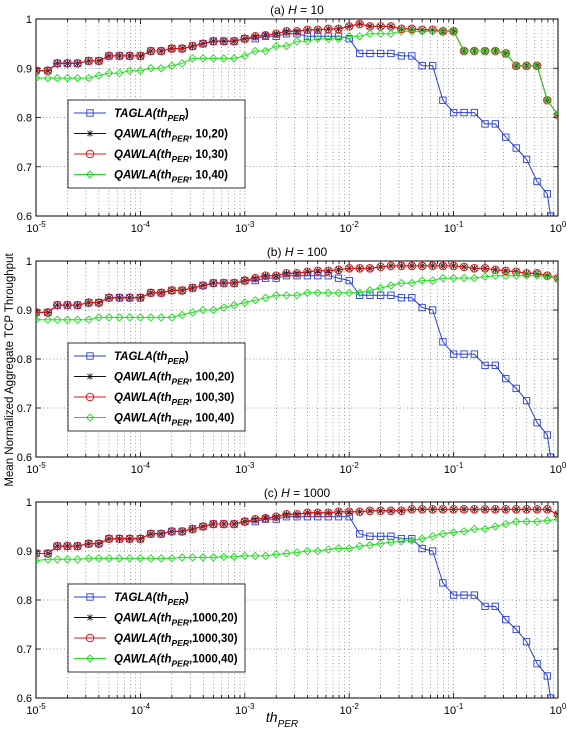  Describe the element at coordinates (29, 20) in the screenshot. I see `y-tick-label: 1` at that location.